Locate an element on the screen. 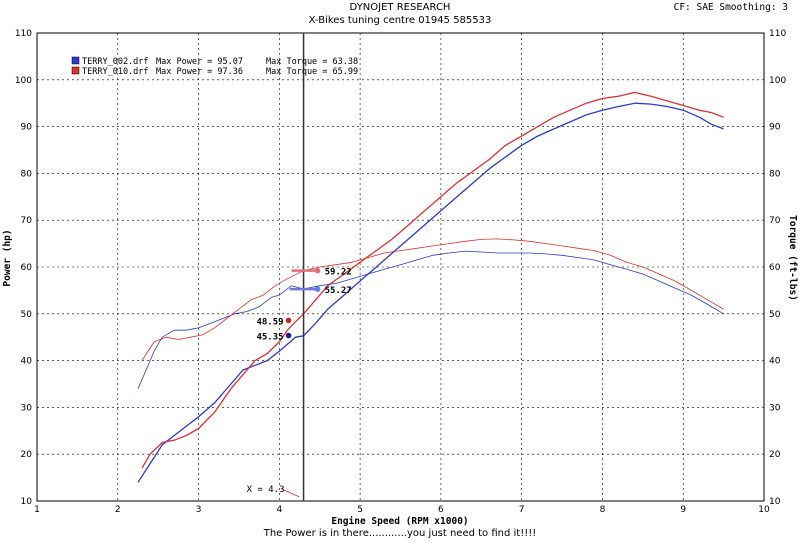 This screenshot has width=800, height=543. x-tick-label: 7 is located at coordinates (522, 510).